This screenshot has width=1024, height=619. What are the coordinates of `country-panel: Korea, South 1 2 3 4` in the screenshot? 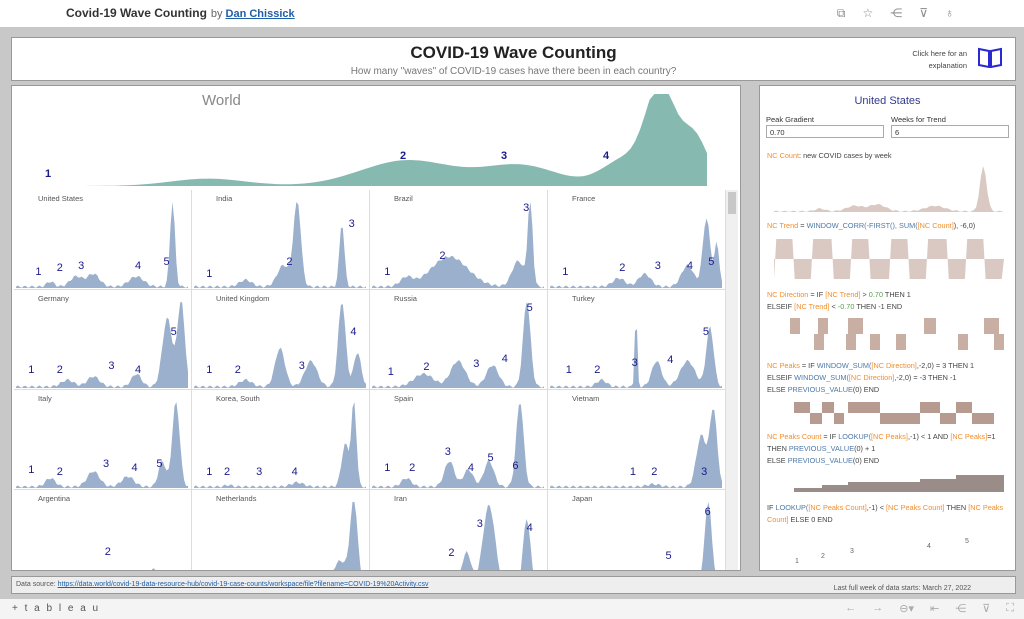 It's located at (281, 440).